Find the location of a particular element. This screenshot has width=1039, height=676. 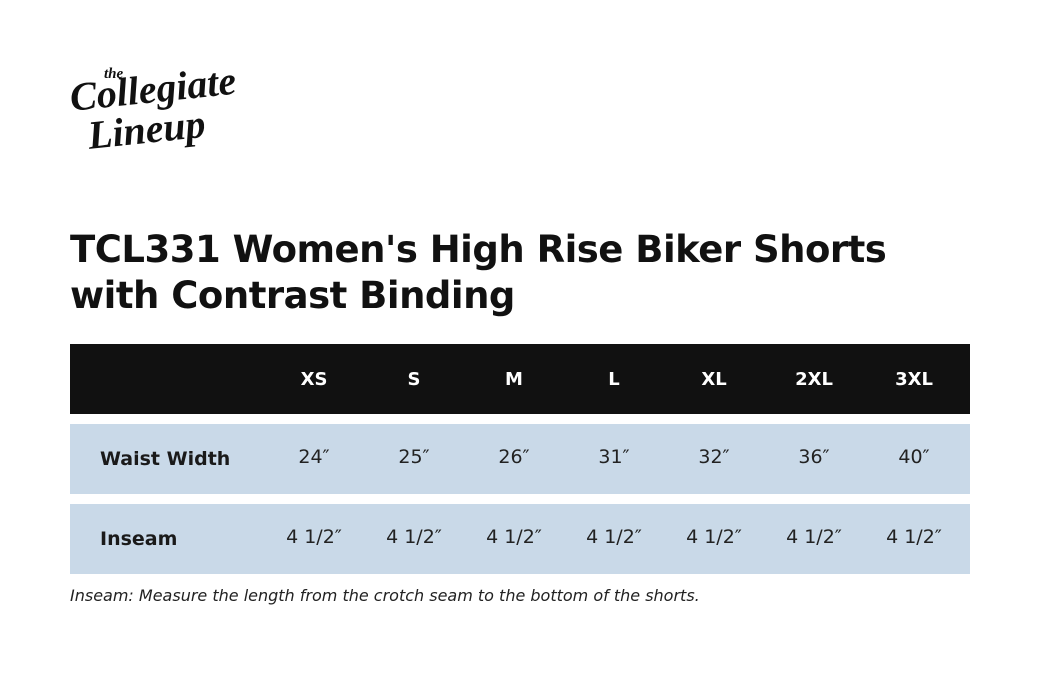

header-cell: 3XL is located at coordinates (914, 379).